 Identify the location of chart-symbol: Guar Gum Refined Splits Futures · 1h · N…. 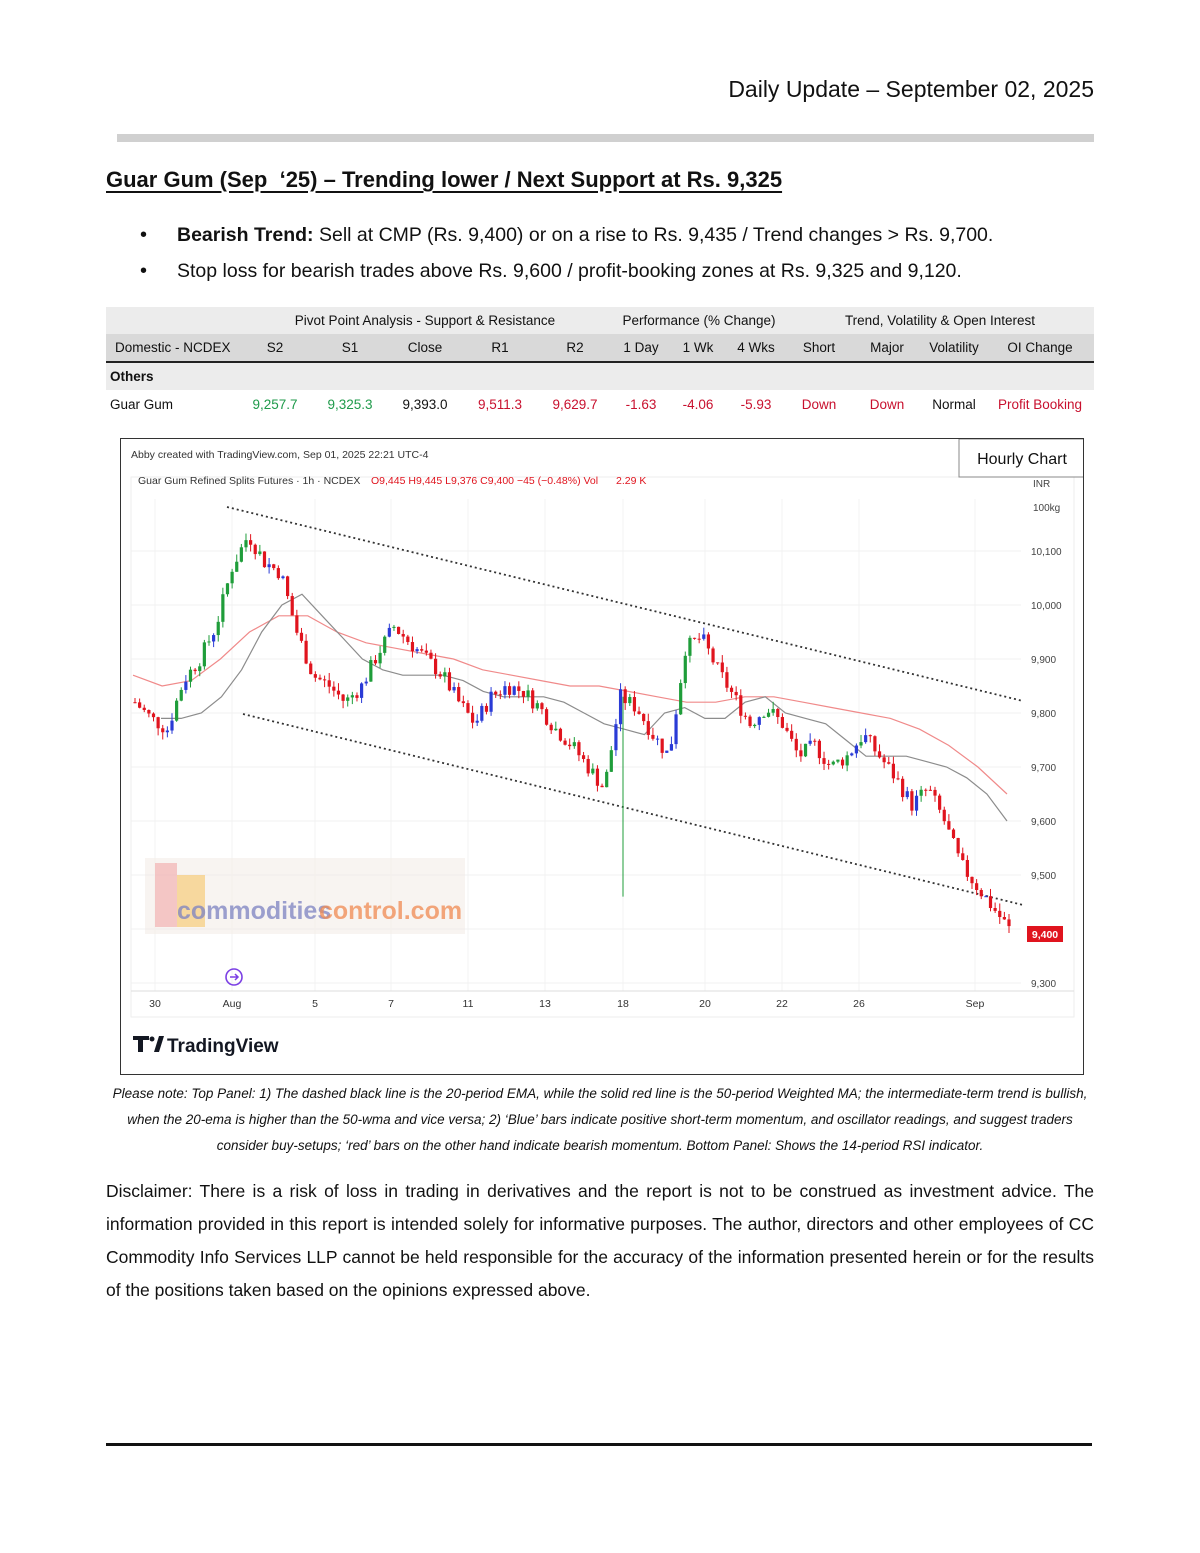
(249, 481).